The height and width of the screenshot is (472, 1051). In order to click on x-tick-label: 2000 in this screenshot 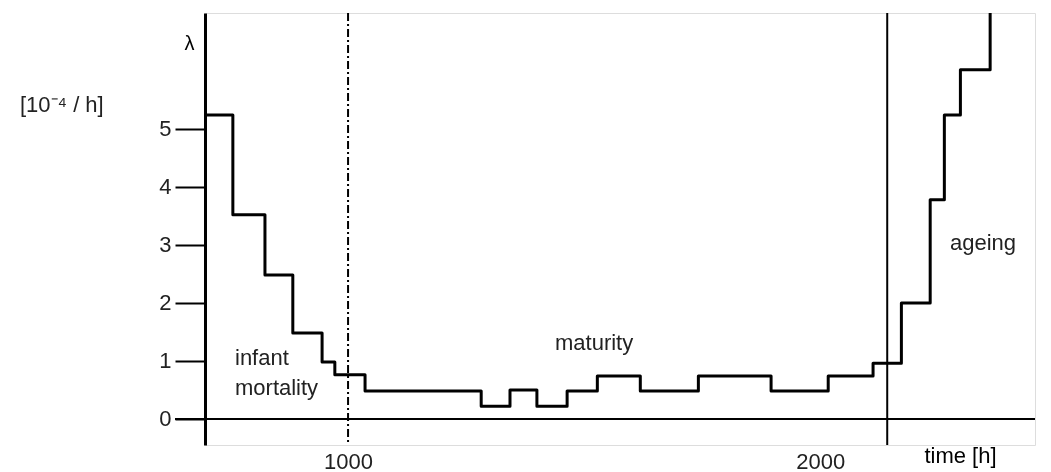, I will do `click(821, 460)`.